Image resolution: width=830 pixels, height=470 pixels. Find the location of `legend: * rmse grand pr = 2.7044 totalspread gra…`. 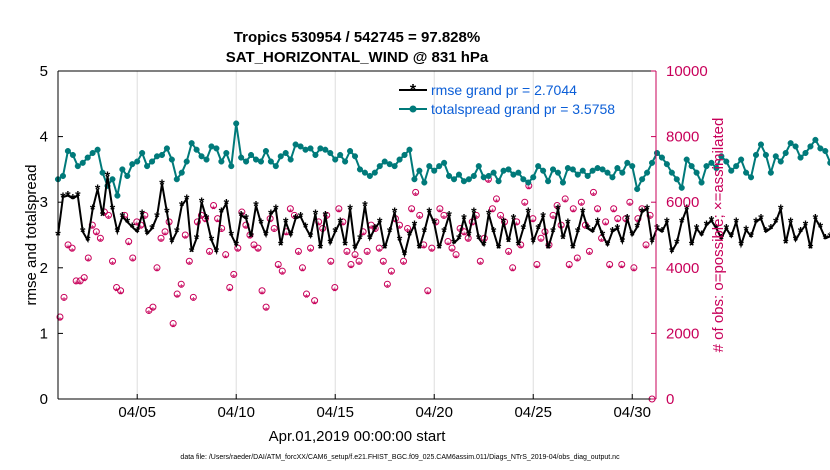

legend: * rmse grand pr = 2.7044 totalspread gra… is located at coordinates (507, 99).